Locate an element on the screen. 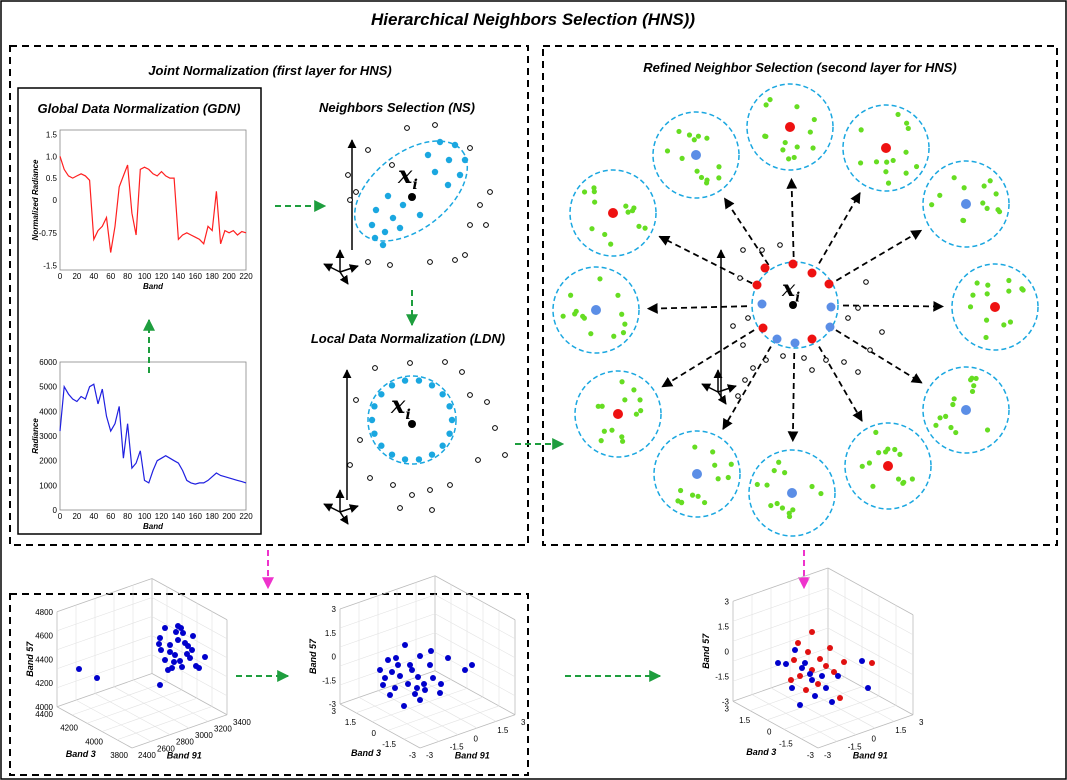  x-tick-label: 3 is located at coordinates (523, 722).